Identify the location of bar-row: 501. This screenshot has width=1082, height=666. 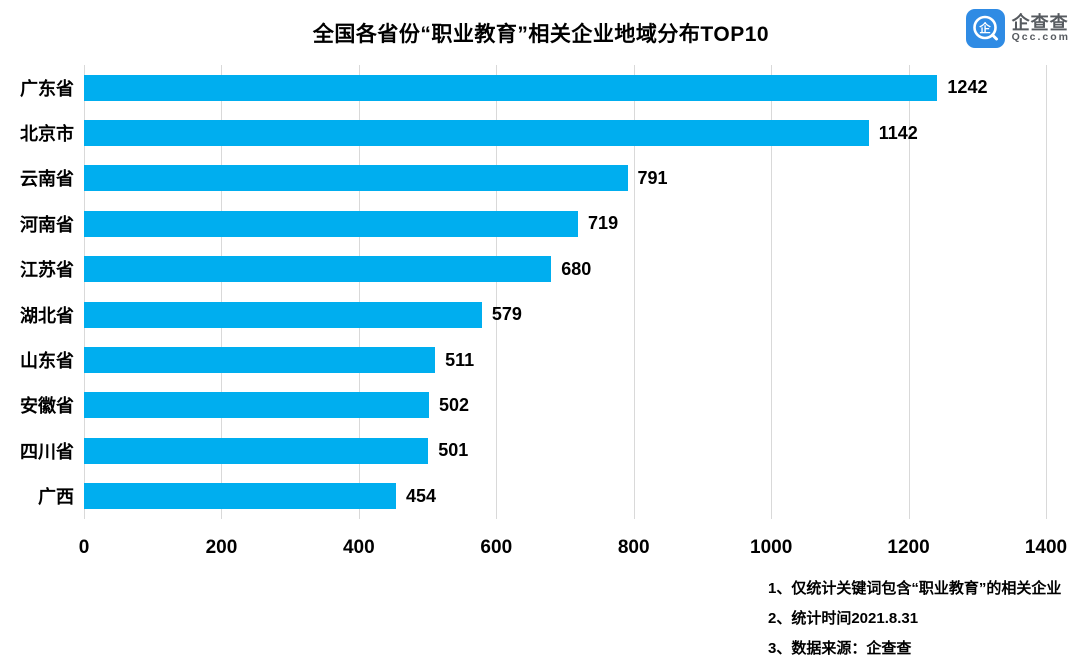
(565, 450).